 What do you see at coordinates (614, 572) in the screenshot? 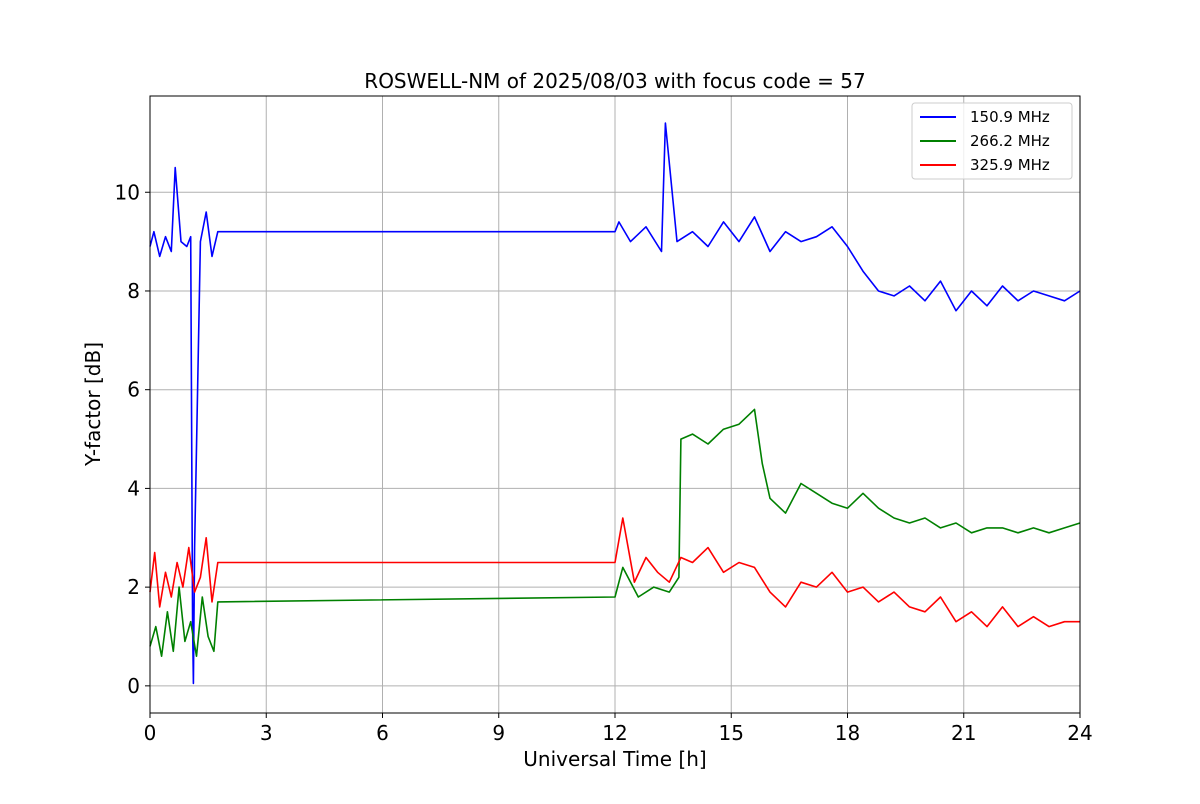
I see `series-line-325-9-mhz` at bounding box center [614, 572].